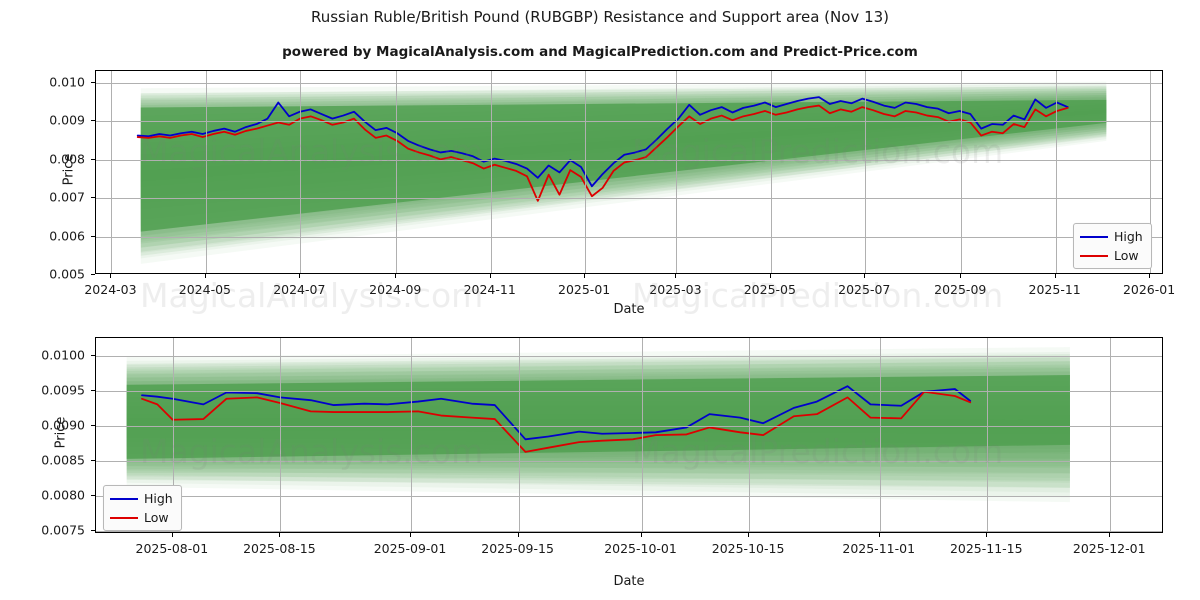  I want to click on zoom-y-axis-label: Price, so click(61, 432).